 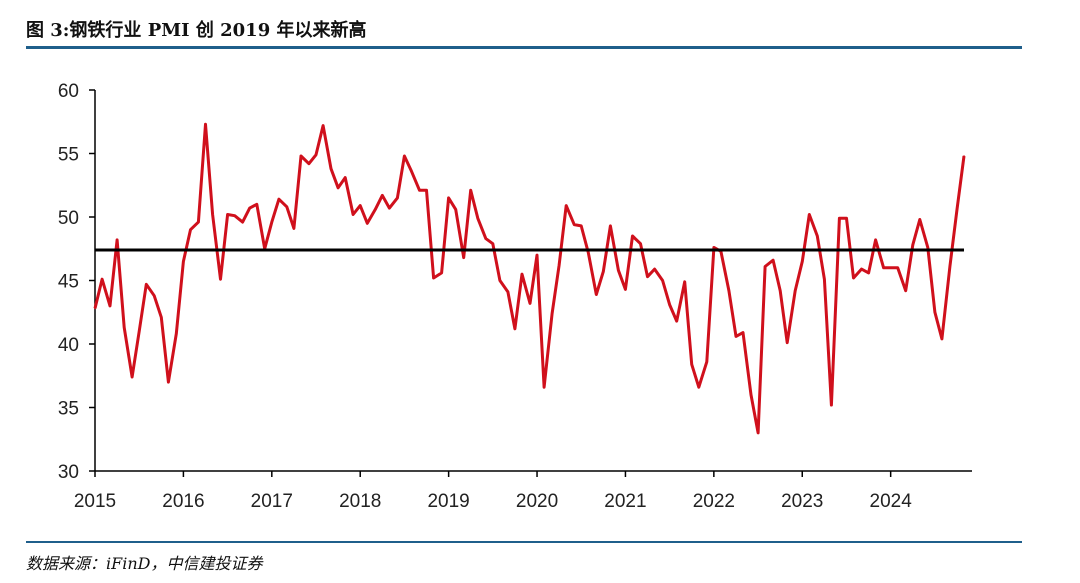 What do you see at coordinates (68, 282) in the screenshot?
I see `y-tick-label: 45` at bounding box center [68, 282].